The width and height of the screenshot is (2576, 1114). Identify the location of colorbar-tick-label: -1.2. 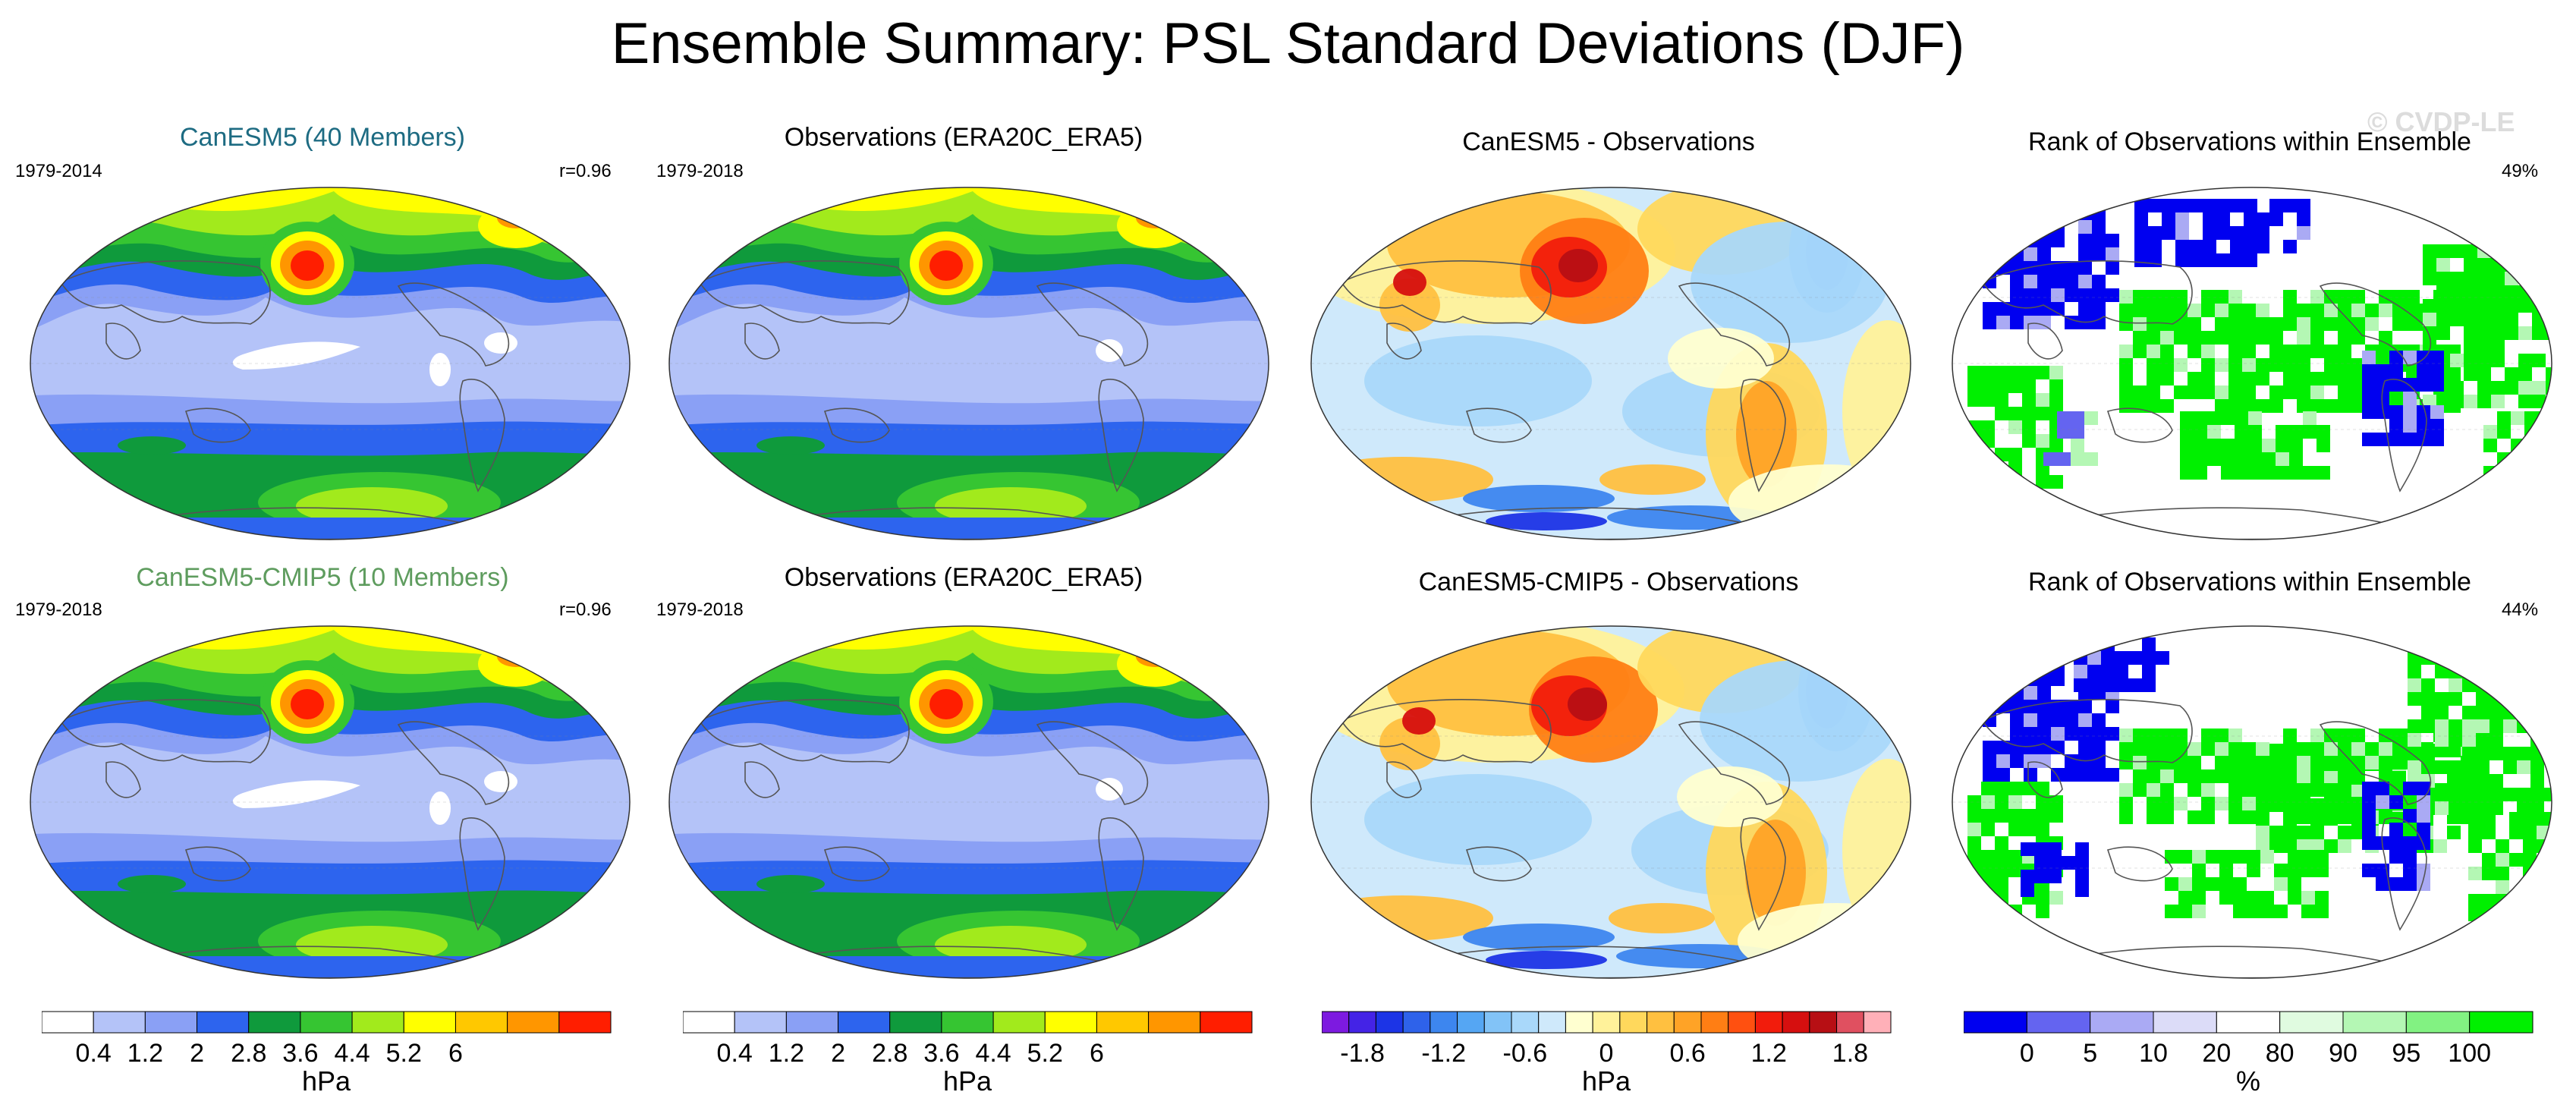
(1443, 1053).